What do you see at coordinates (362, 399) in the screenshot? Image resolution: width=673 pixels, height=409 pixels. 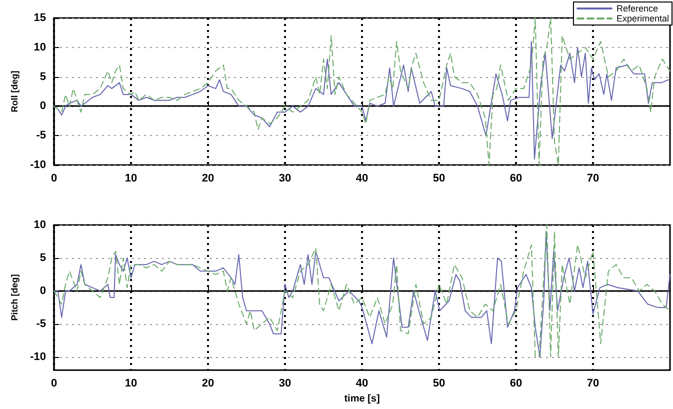 I see `x-axis-title: time [s]` at bounding box center [362, 399].